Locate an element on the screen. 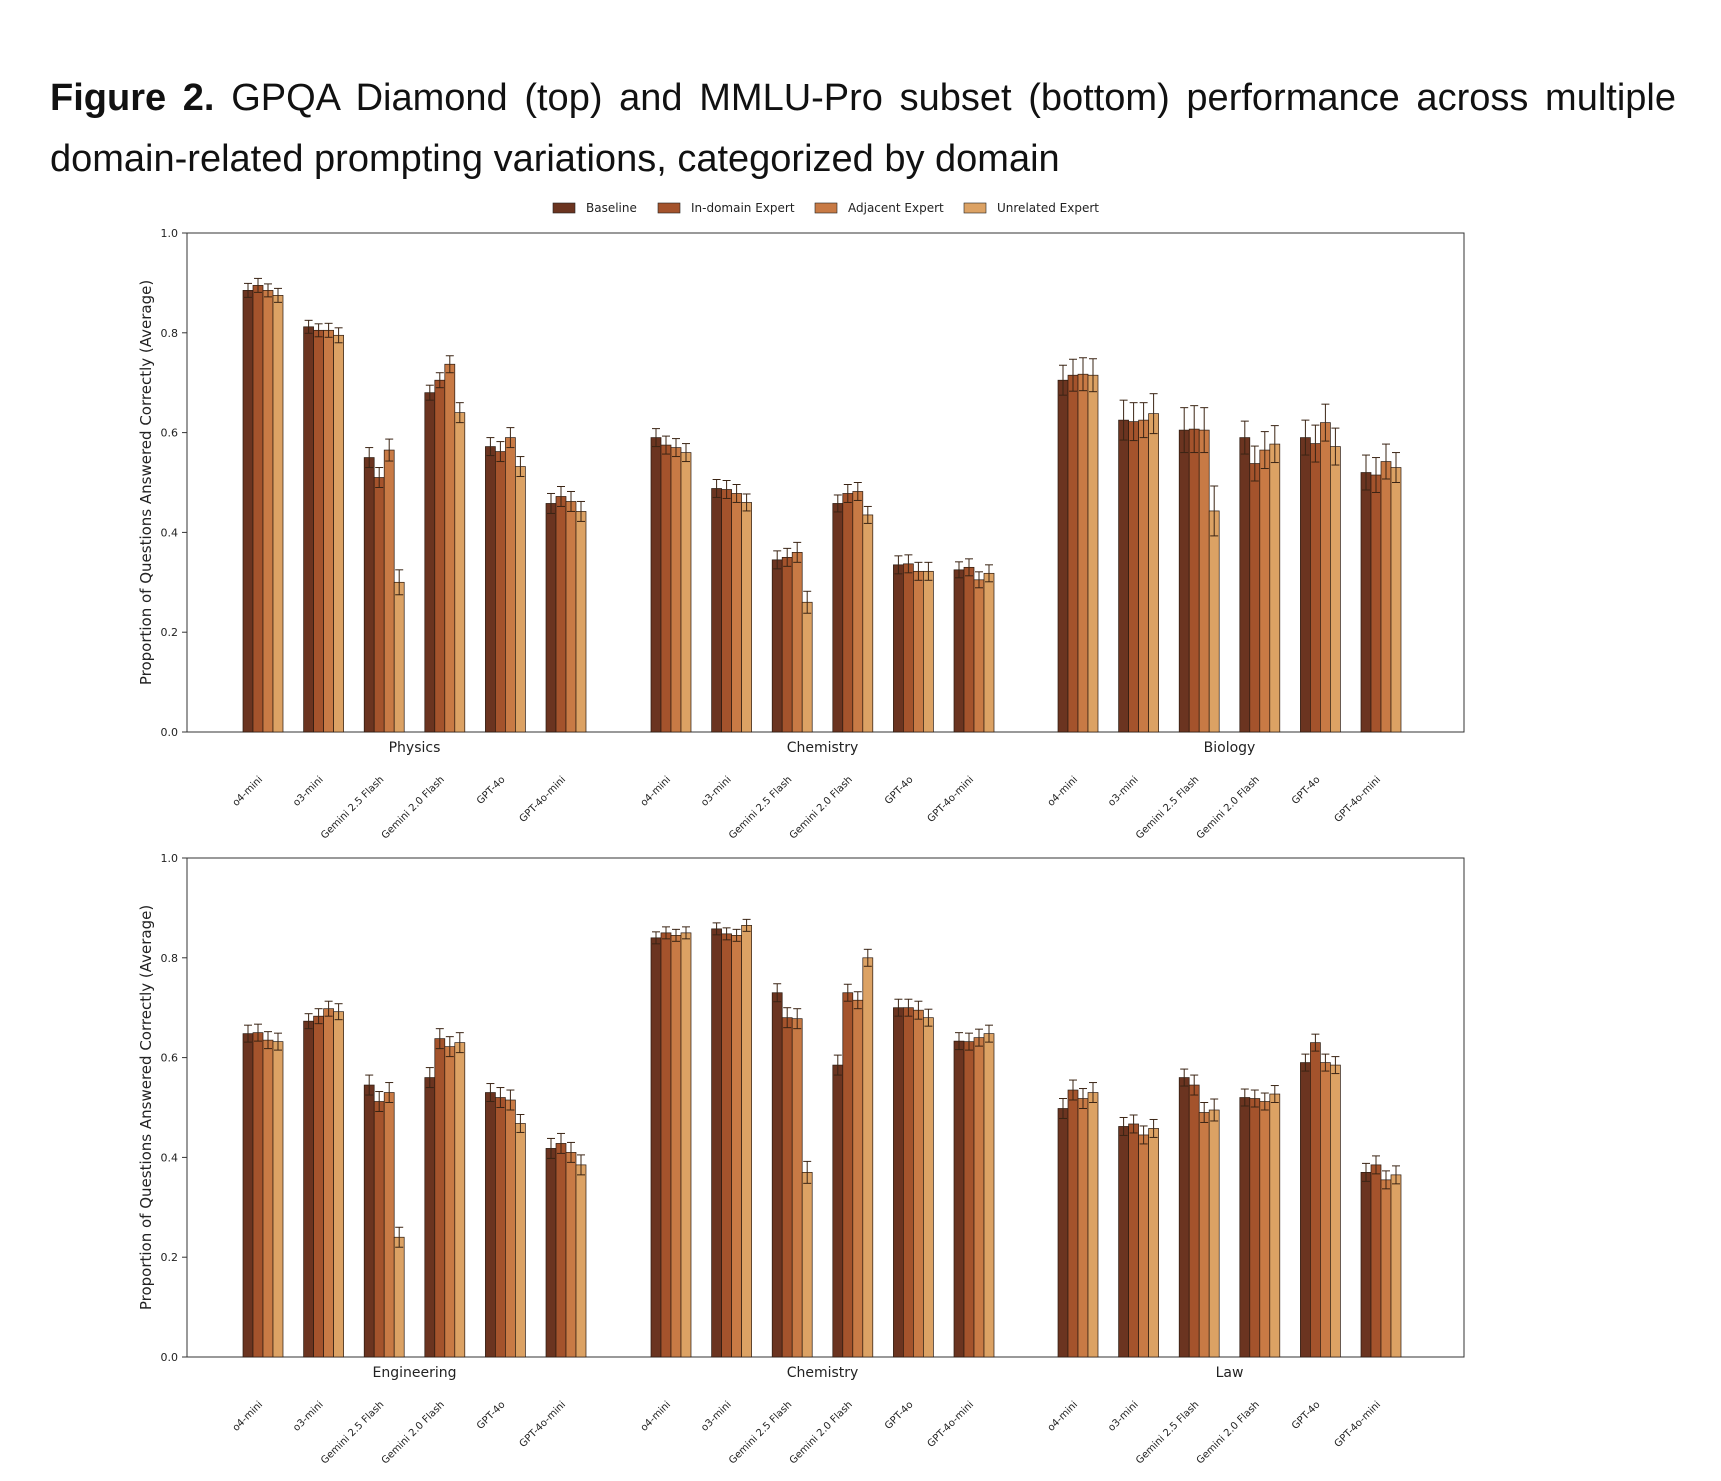 The image size is (1721, 1481). y-tick-label: 1.0 is located at coordinates (170, 858).